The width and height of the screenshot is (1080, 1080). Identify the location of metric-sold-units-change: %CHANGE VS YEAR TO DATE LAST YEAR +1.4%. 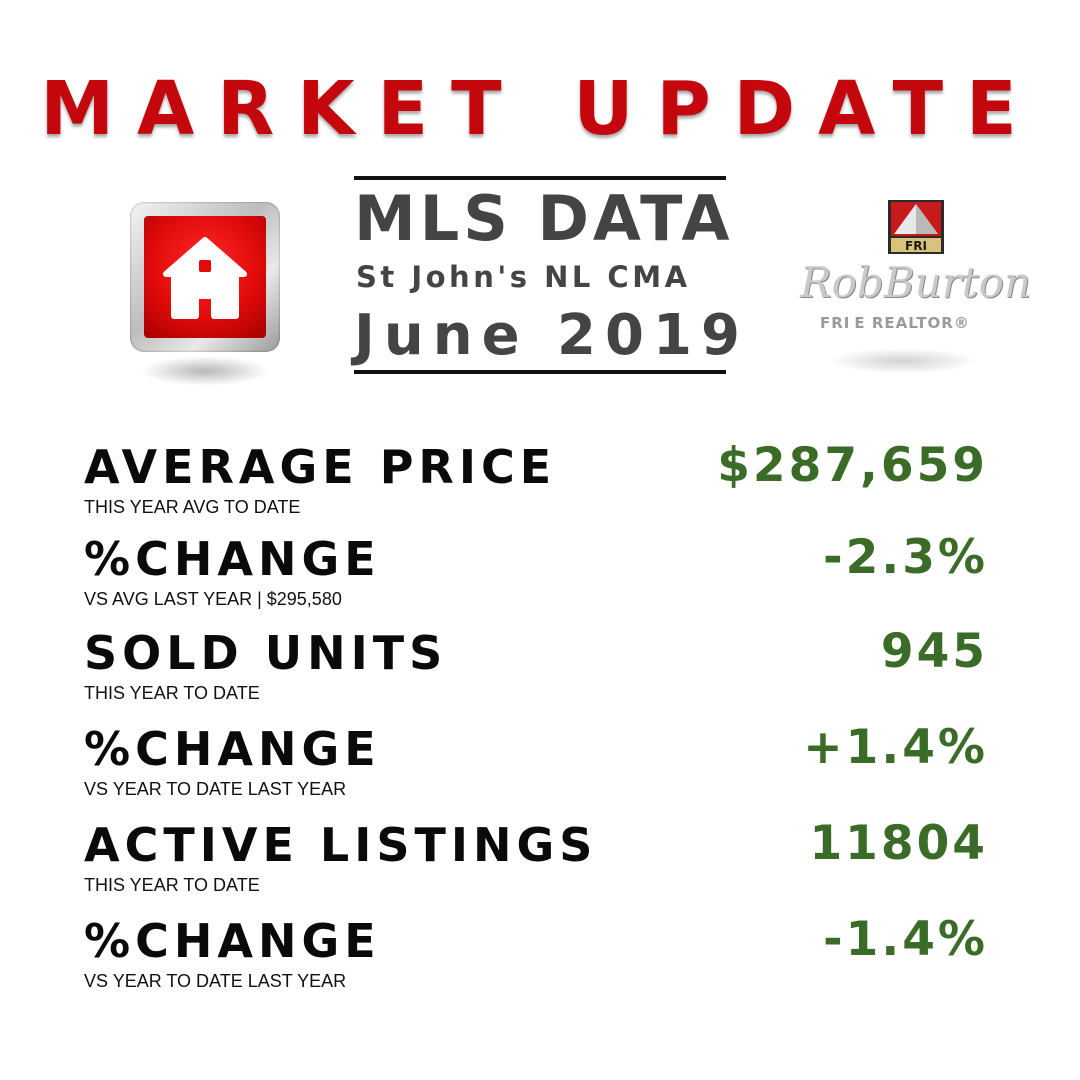
(544, 763).